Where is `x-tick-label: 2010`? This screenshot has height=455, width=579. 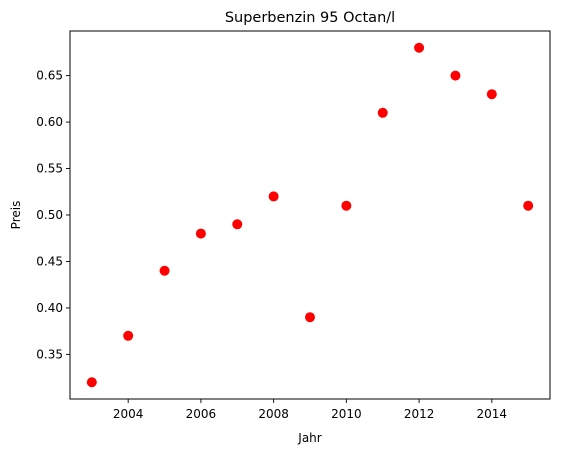 x-tick-label: 2010 is located at coordinates (346, 414).